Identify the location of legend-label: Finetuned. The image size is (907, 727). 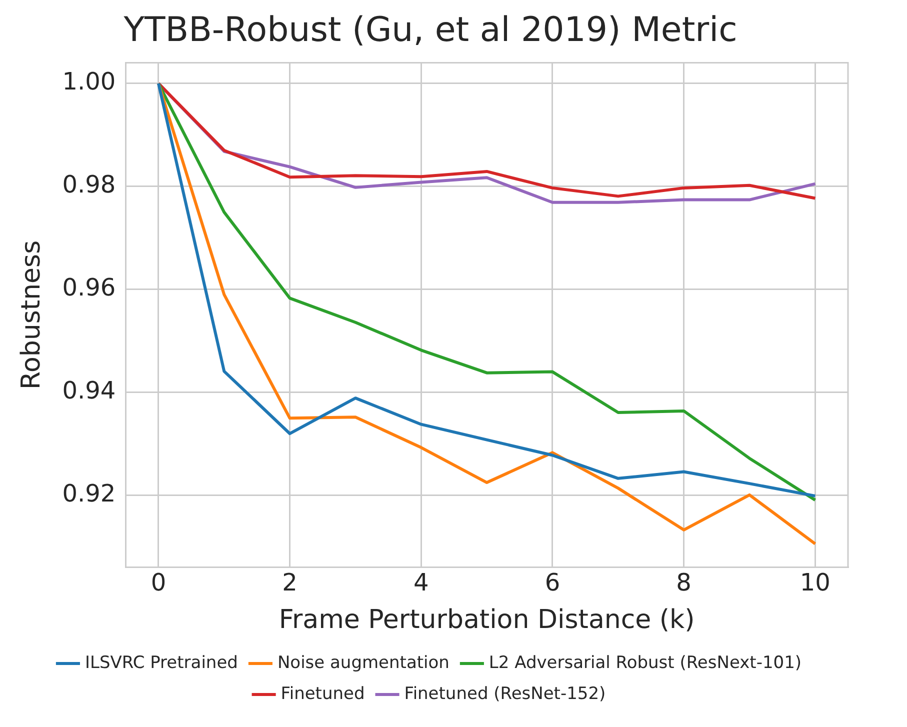
(322, 694).